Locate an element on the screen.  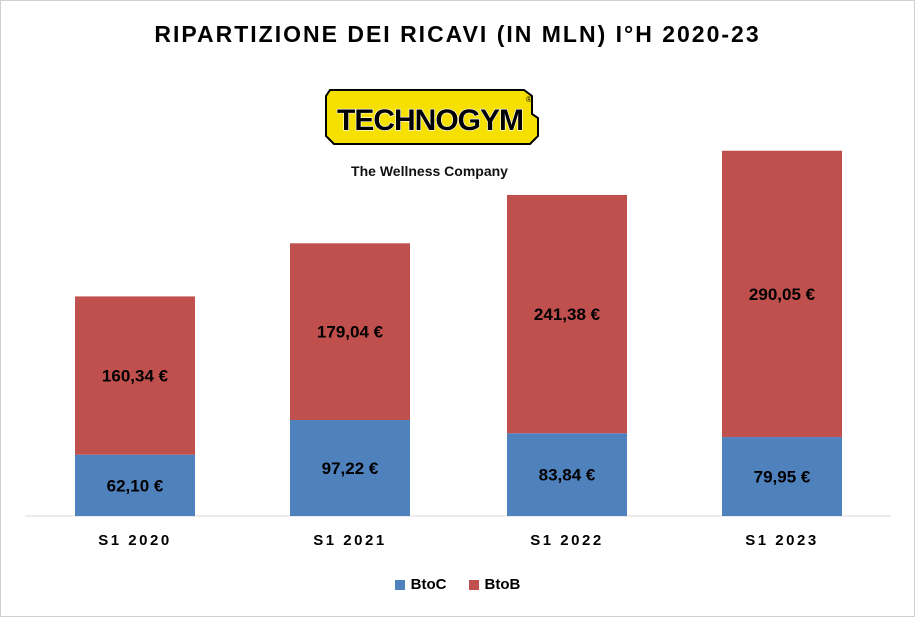
data-label-btoc: 83,84 € is located at coordinates (567, 475).